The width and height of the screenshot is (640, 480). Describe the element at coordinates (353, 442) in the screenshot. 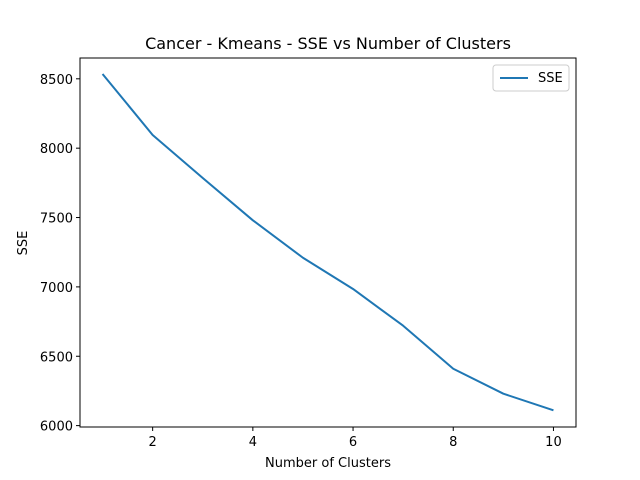

I see `x-tick-label: 6` at that location.